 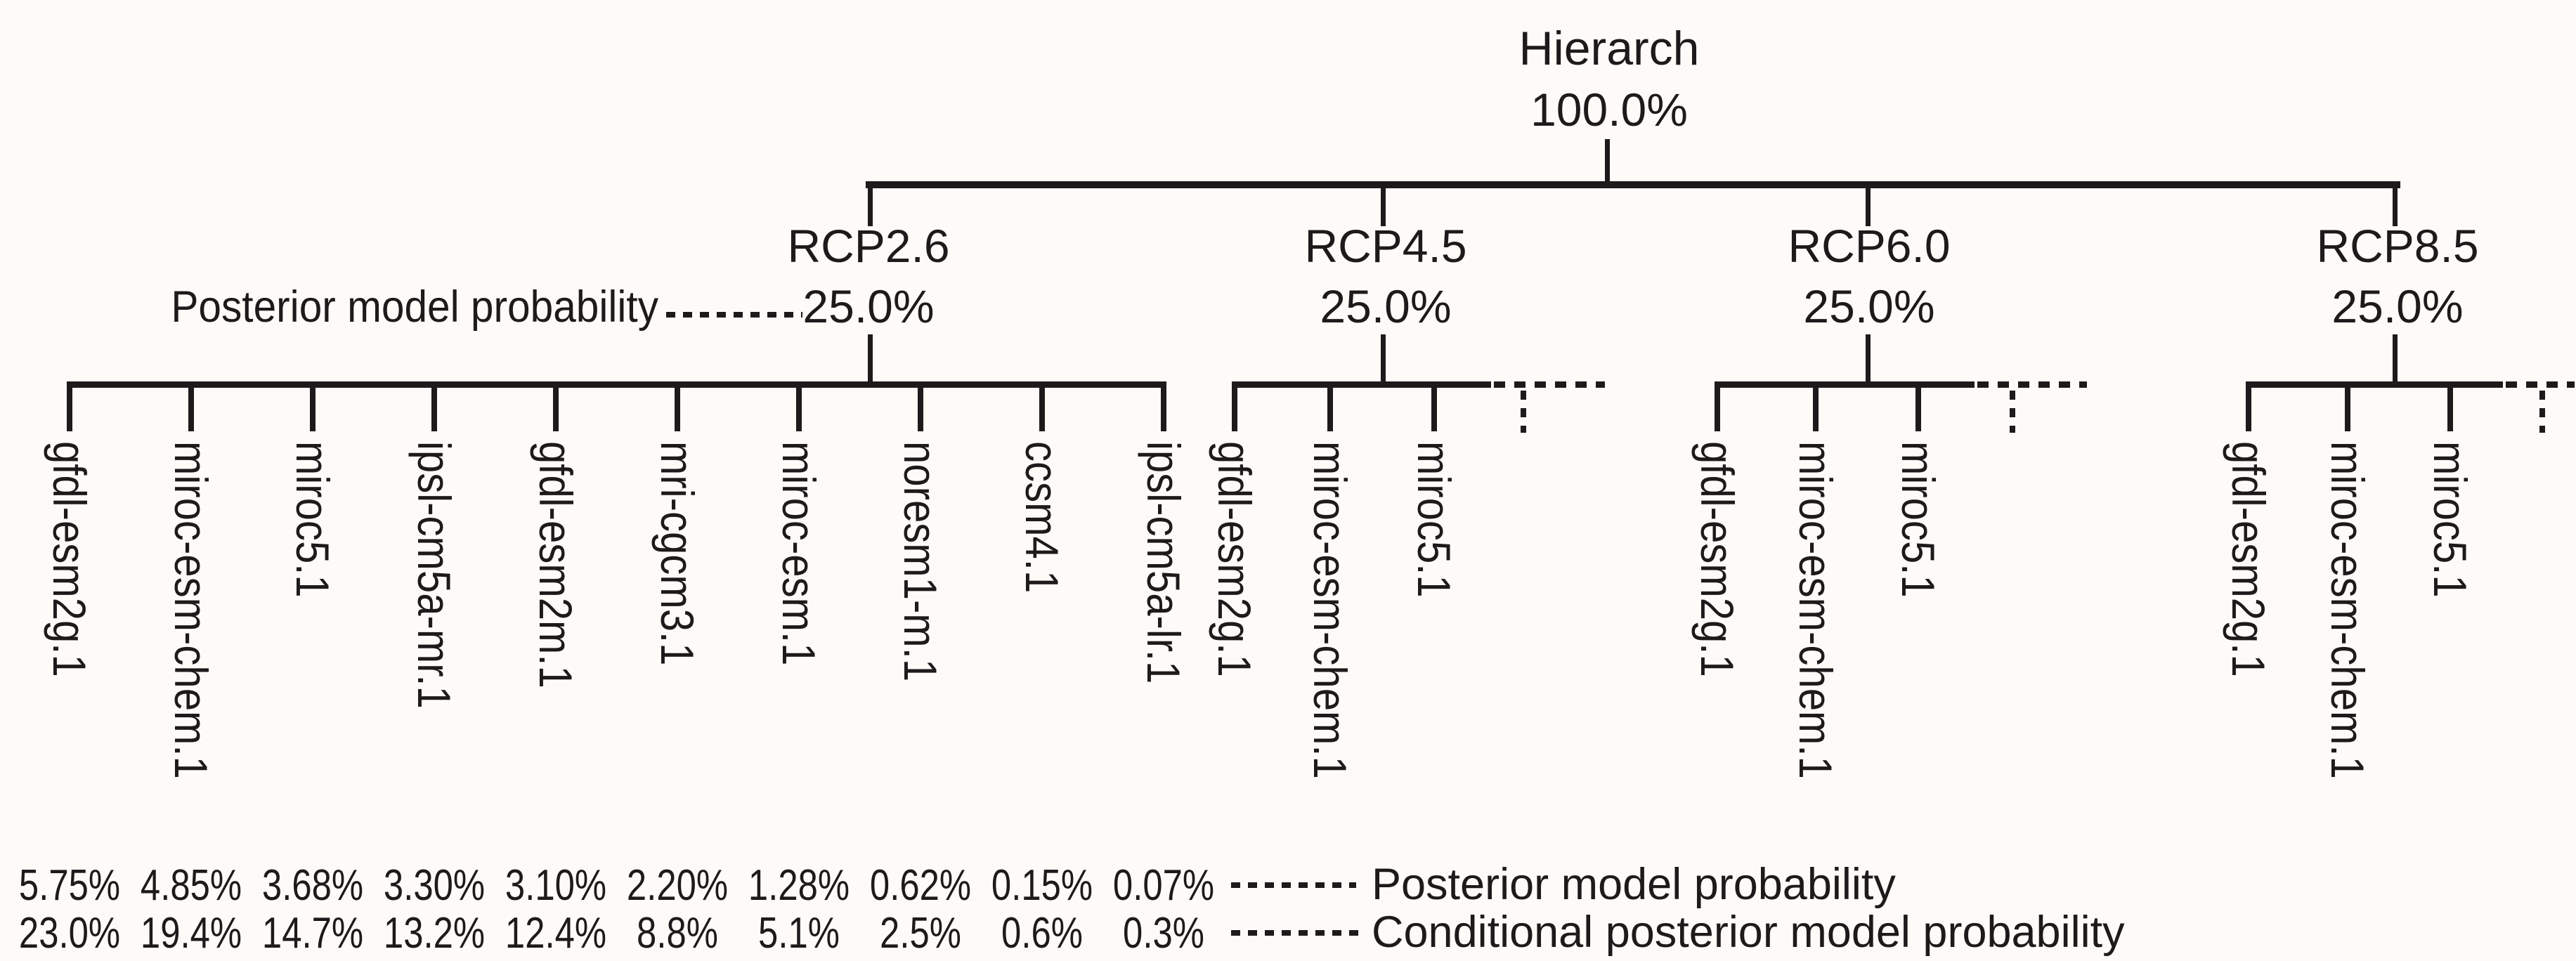 I want to click on root-label: Hierarch, so click(x=1609, y=48).